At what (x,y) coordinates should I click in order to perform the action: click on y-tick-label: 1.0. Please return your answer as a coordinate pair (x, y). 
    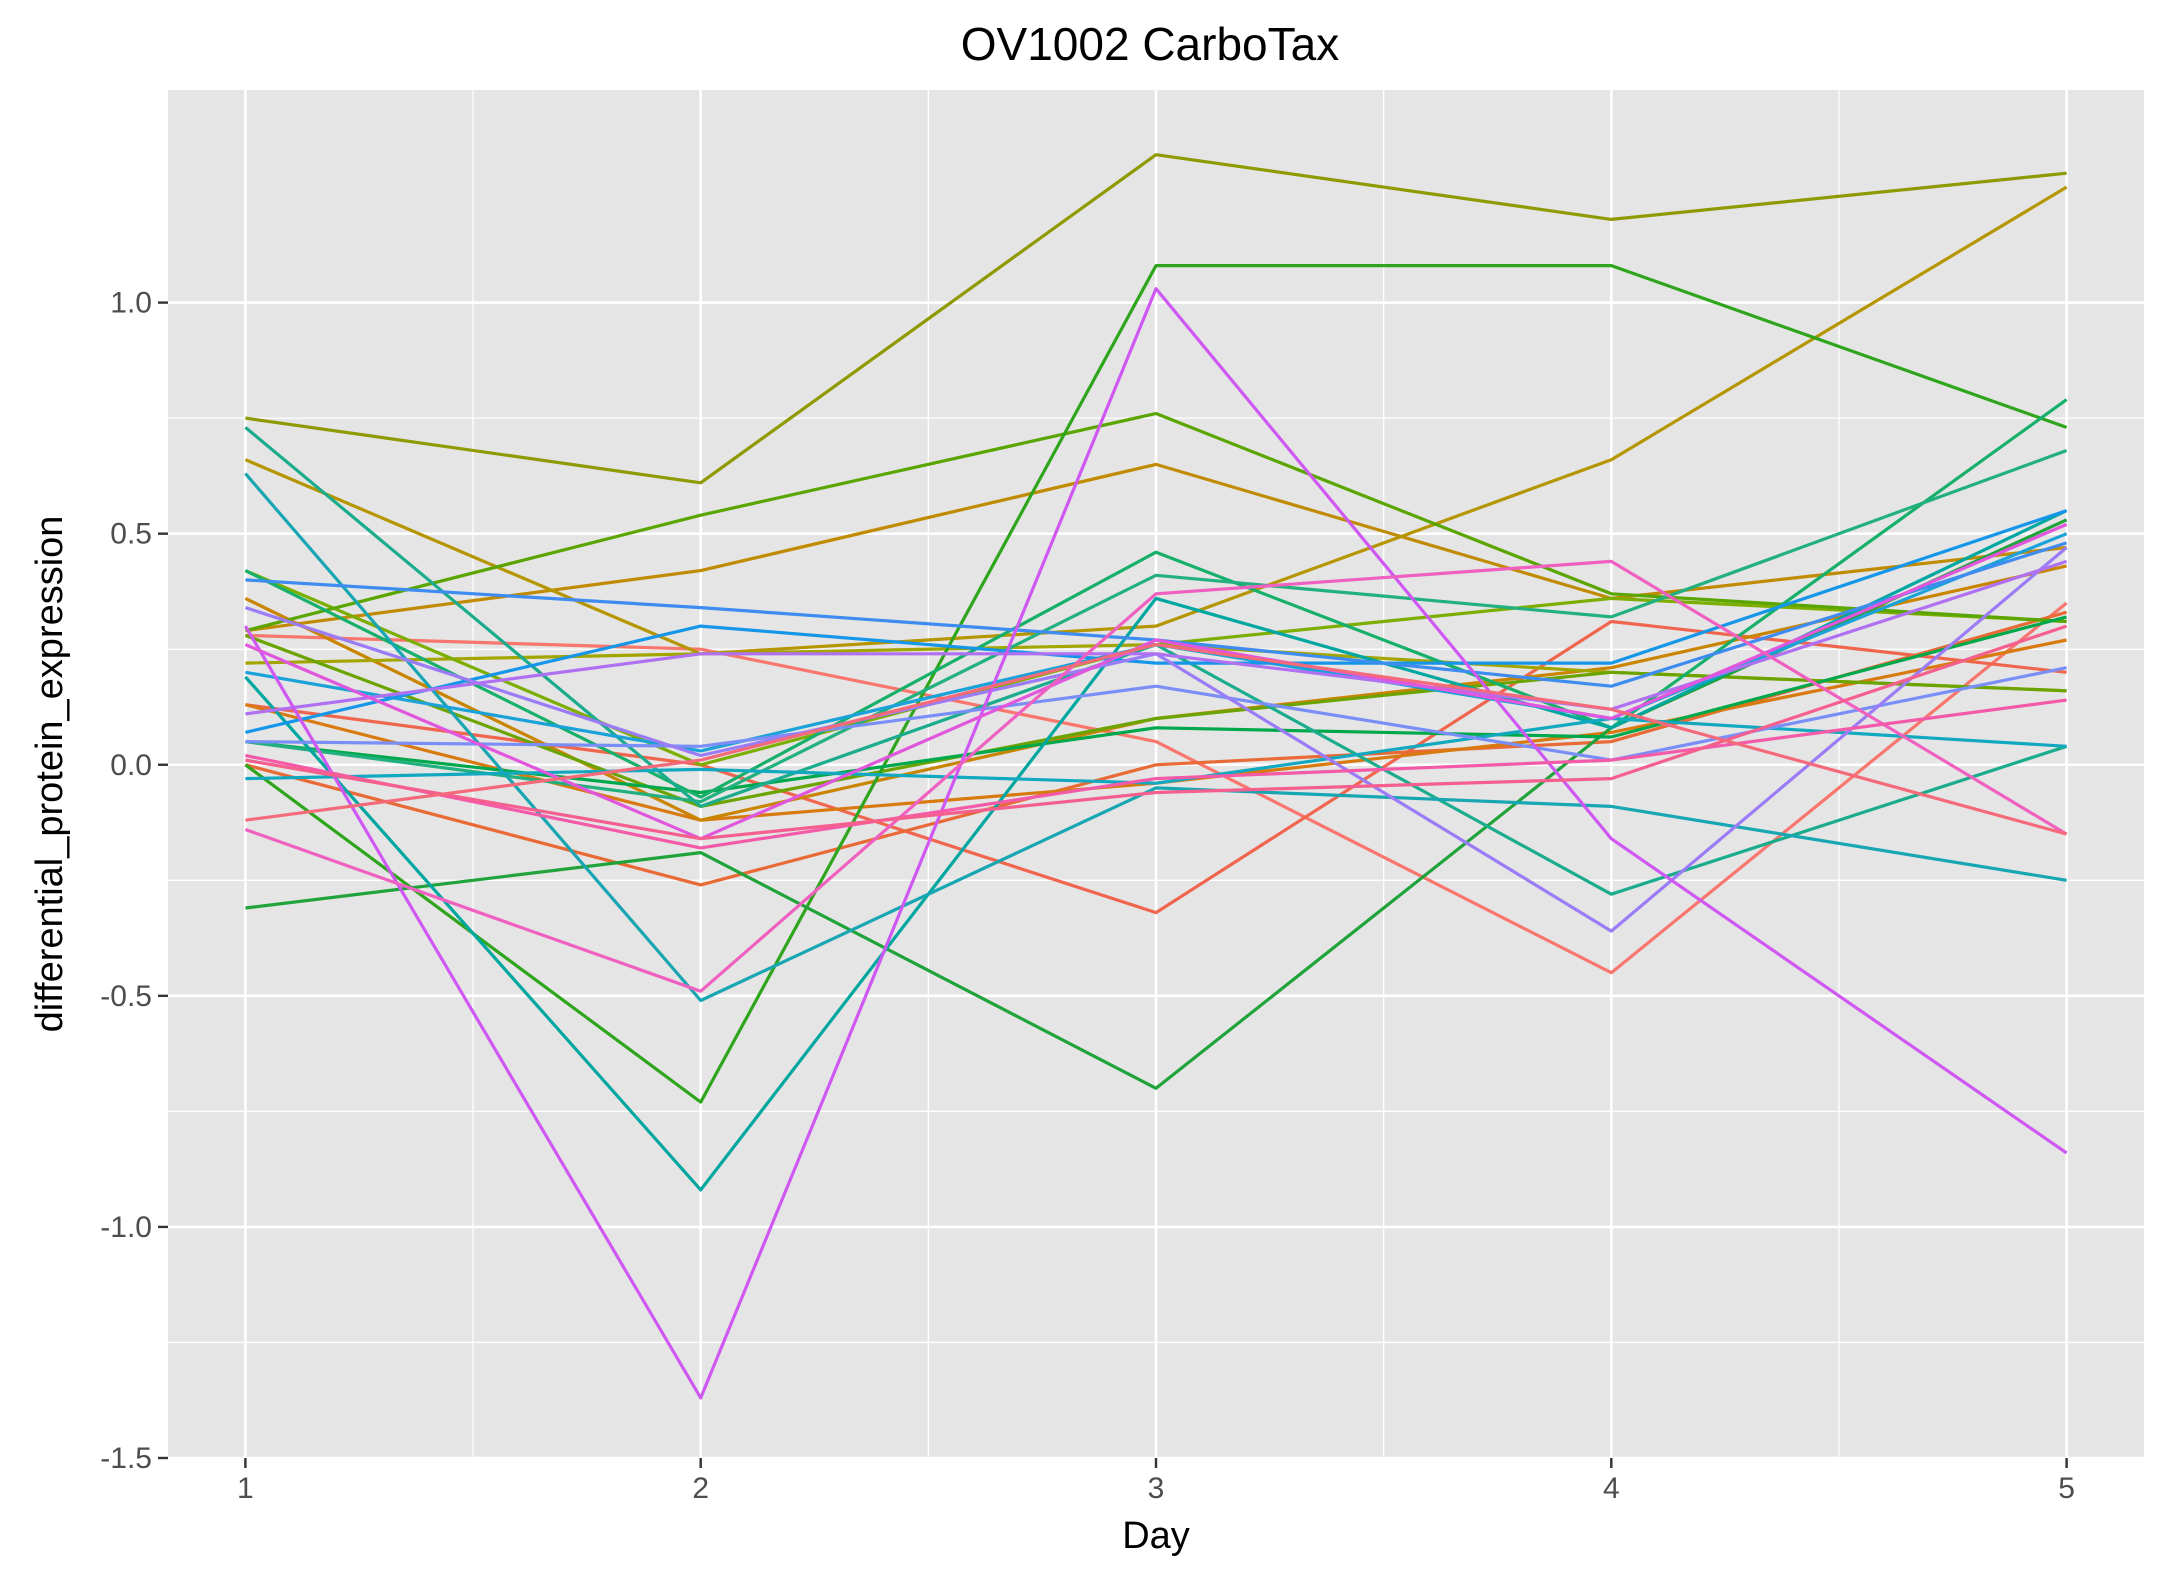
    Looking at the image, I should click on (131, 303).